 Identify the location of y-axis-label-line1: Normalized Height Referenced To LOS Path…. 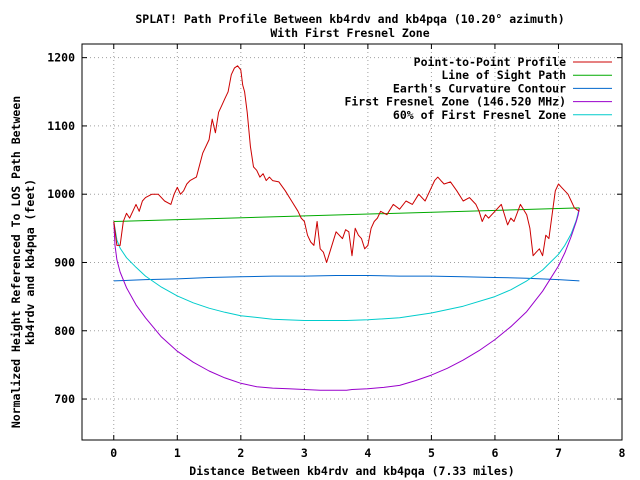
(16, 262).